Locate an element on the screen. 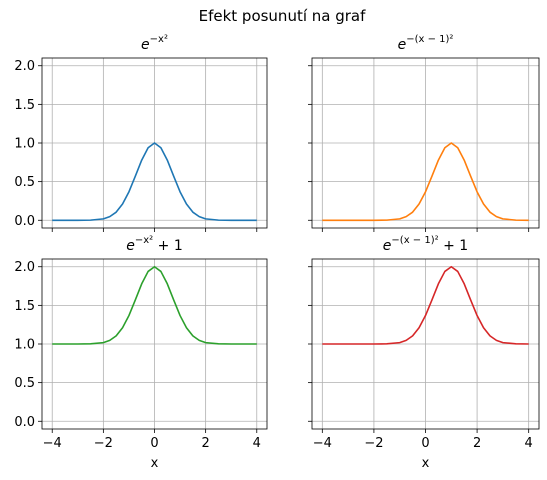  subplot-title: e−(x − 1)² is located at coordinates (426, 43).